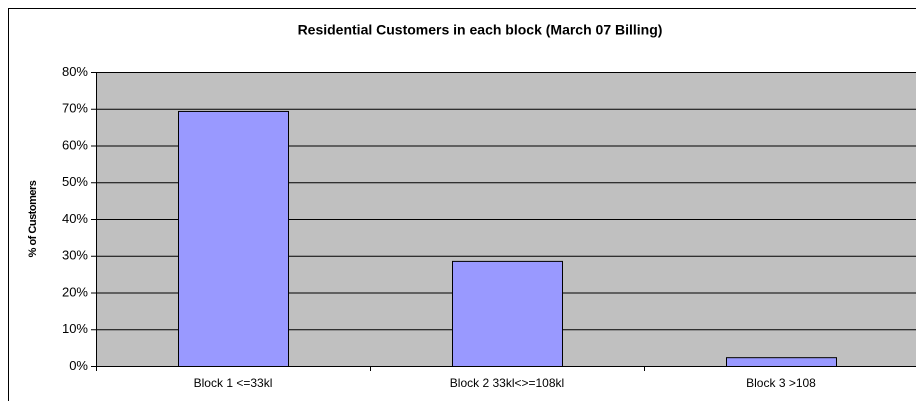 The width and height of the screenshot is (916, 401). Describe the element at coordinates (75, 328) in the screenshot. I see `y-tick-label: 10%` at that location.